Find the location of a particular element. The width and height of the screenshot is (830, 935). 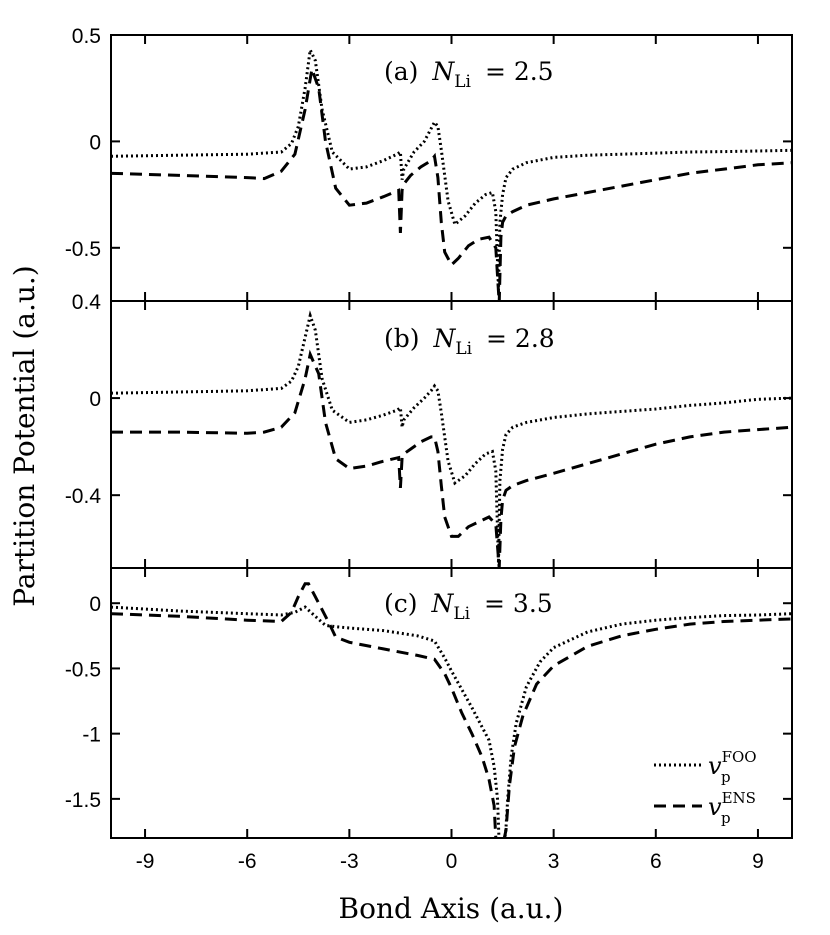

legend-foo-sub: p is located at coordinates (726, 777).